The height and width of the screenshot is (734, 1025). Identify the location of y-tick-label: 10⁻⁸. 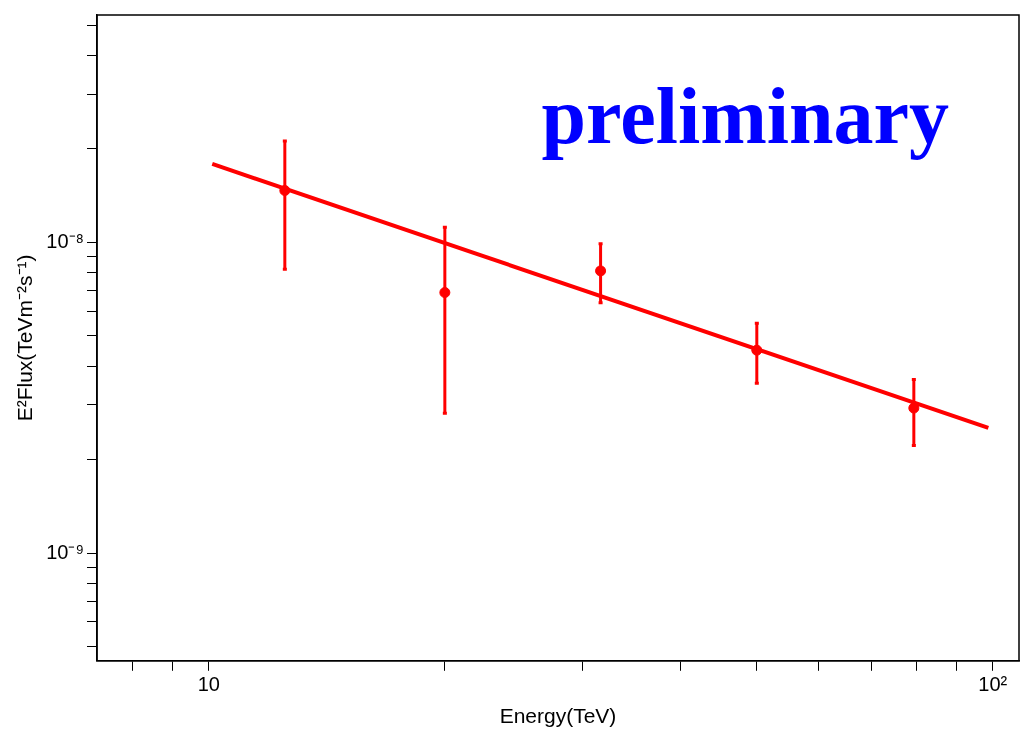
(65, 241).